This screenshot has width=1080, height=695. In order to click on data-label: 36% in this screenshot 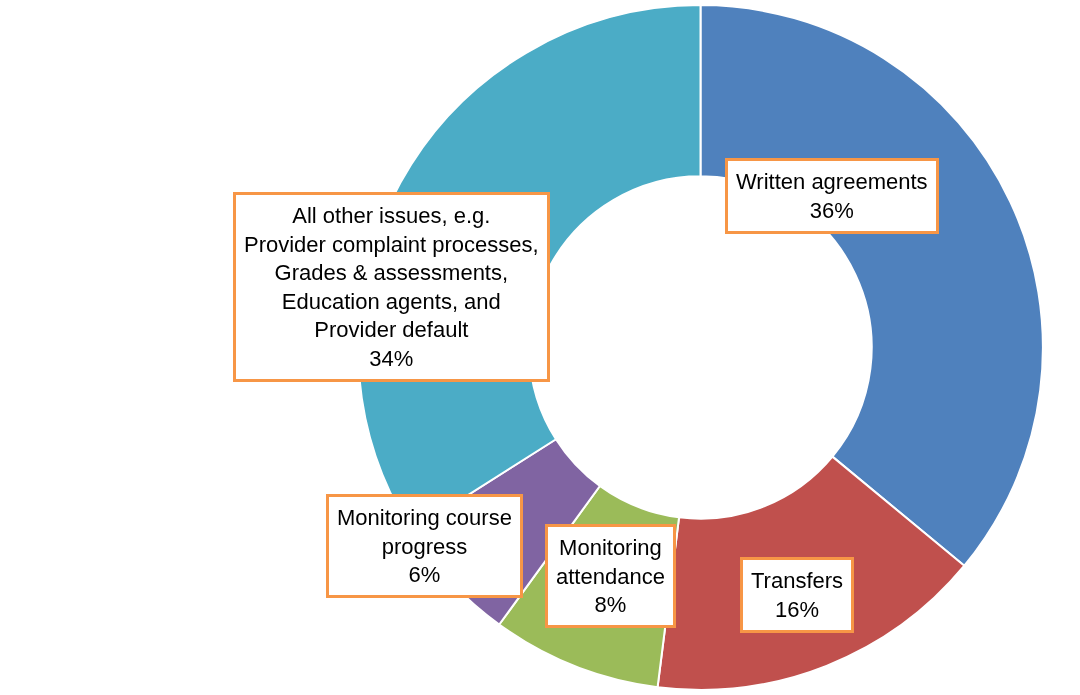, I will do `click(831, 210)`.